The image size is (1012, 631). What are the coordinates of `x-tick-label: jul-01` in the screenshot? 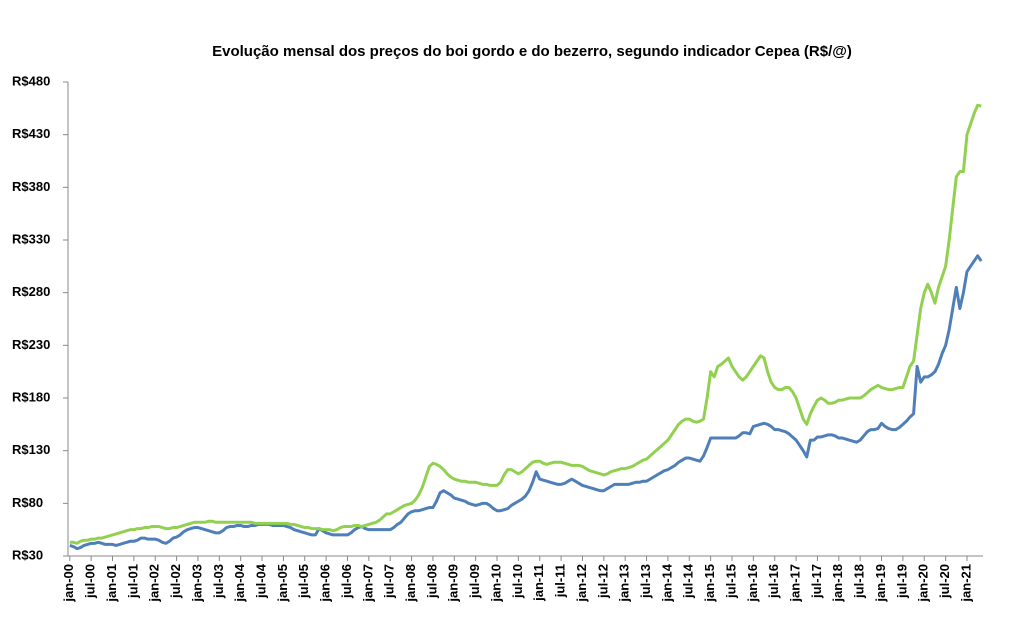 It's located at (132, 581).